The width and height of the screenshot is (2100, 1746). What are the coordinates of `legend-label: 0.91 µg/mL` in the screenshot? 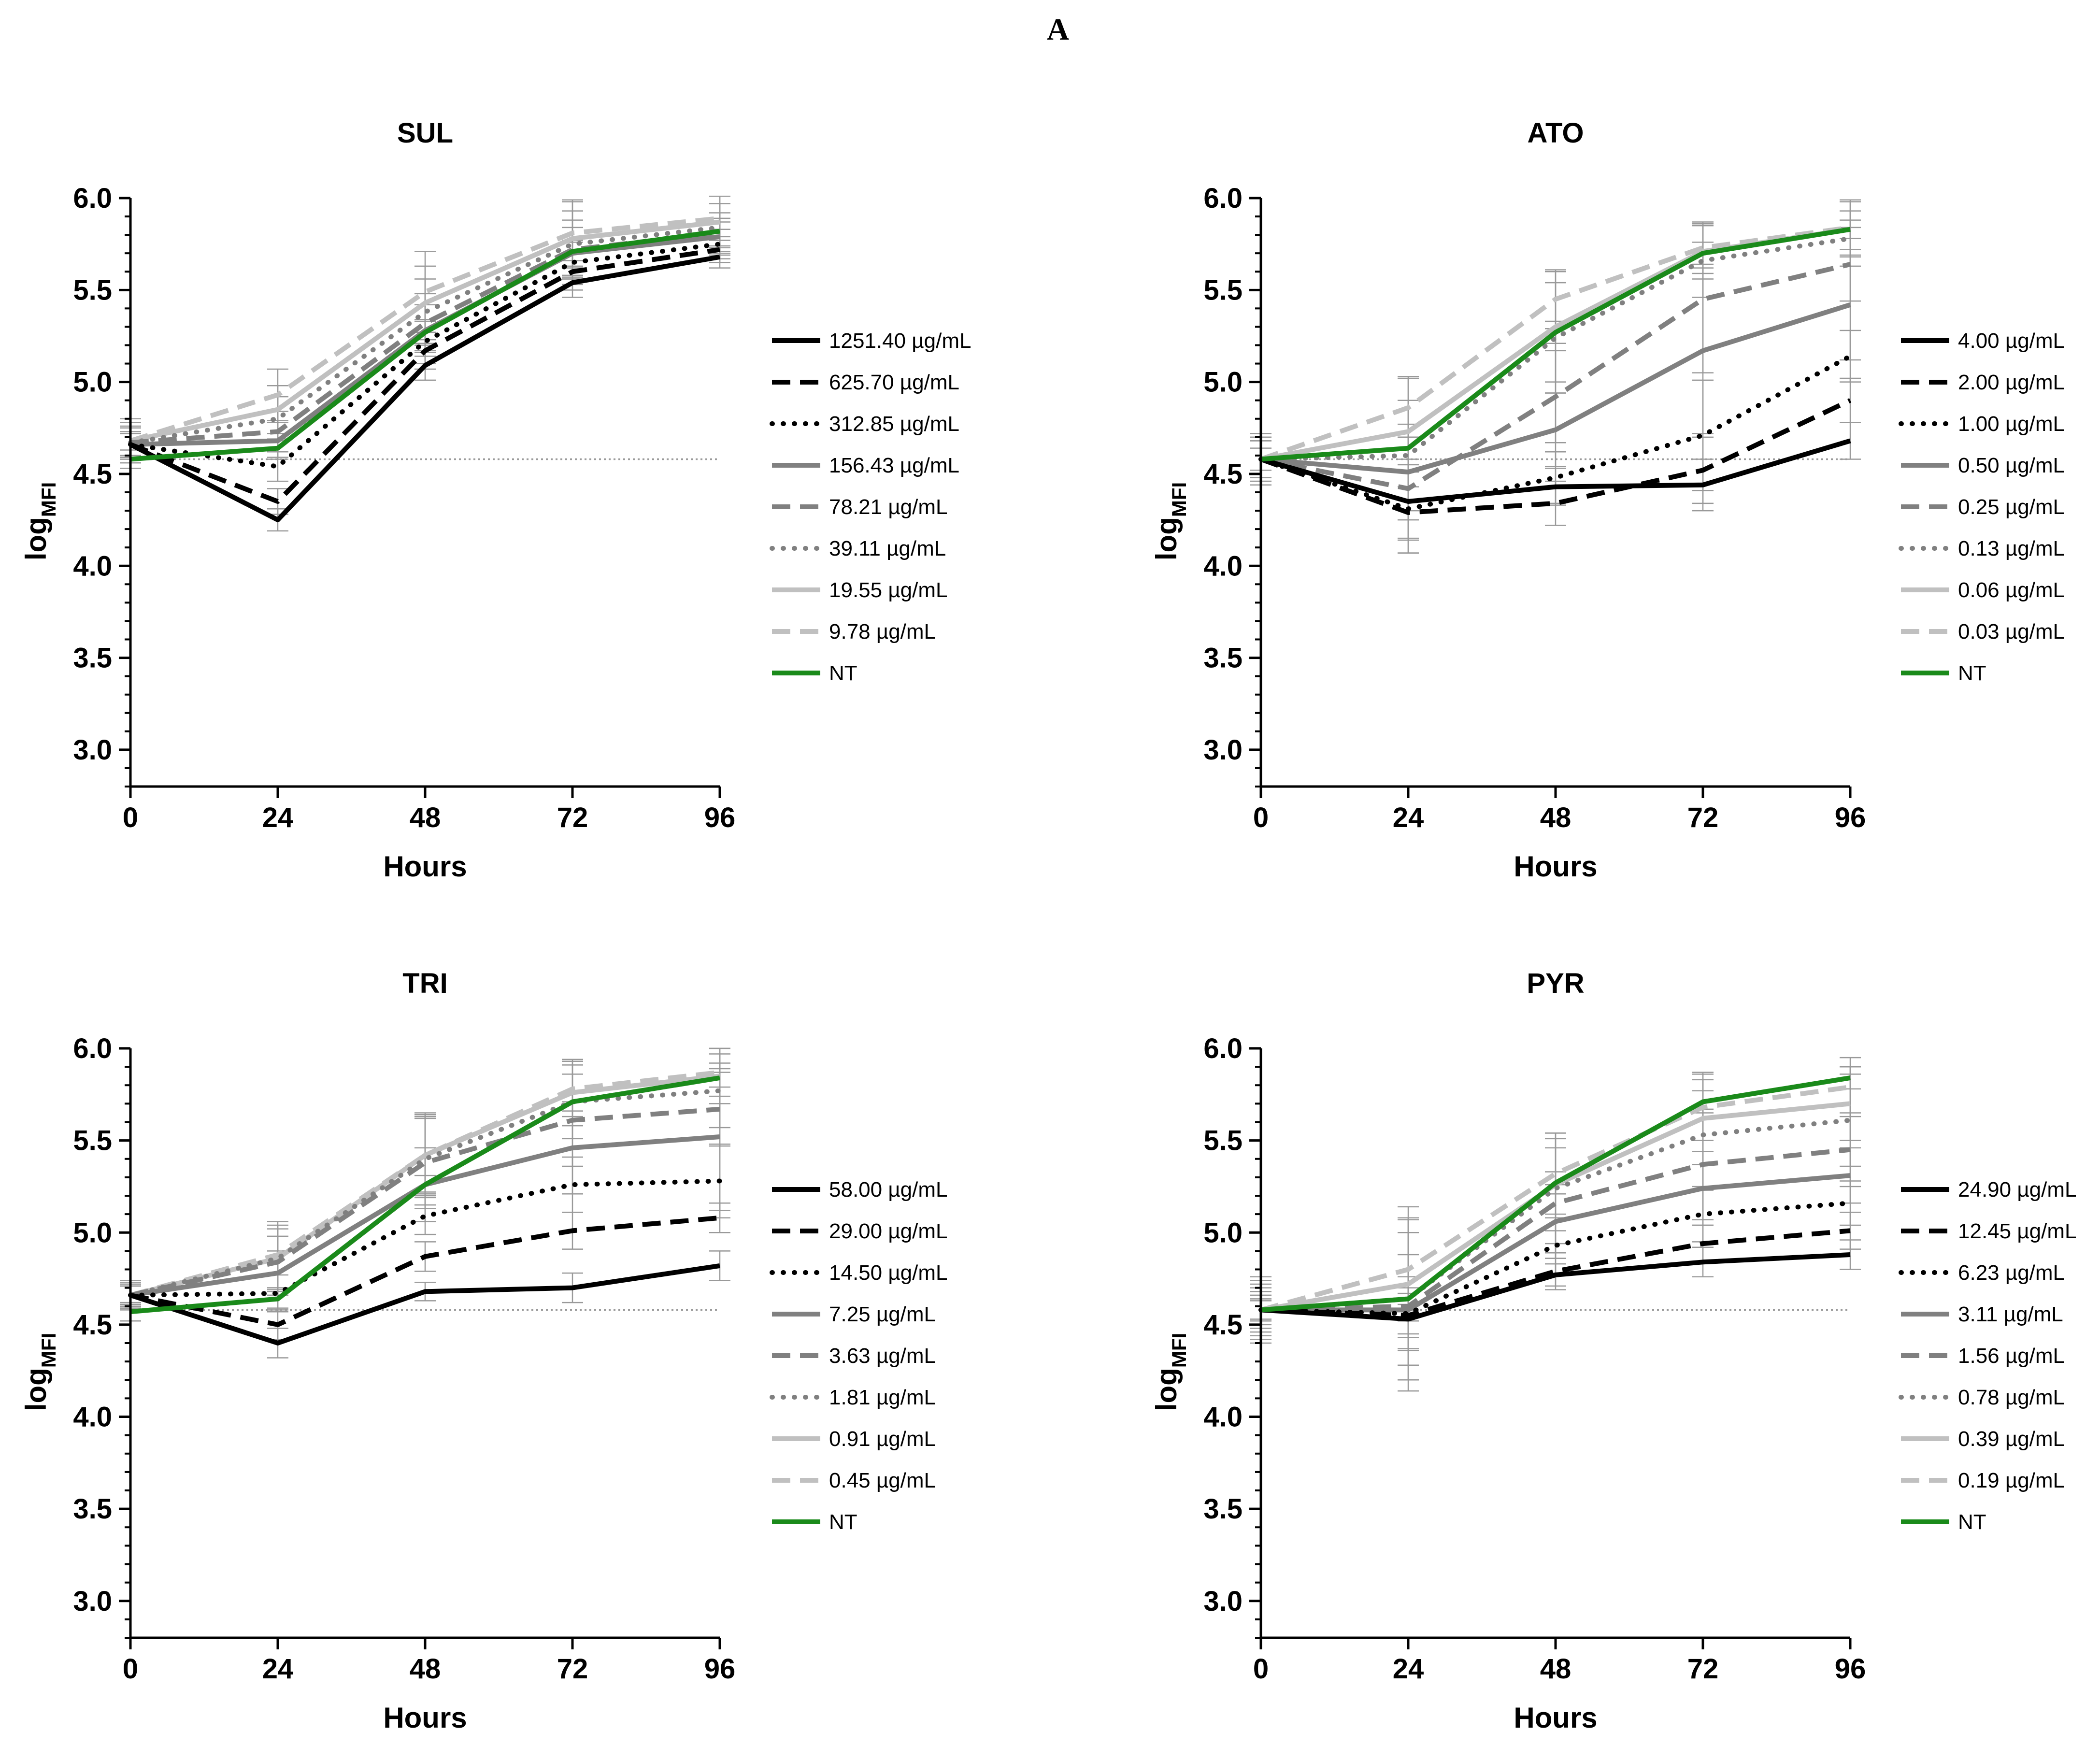 It's located at (882, 1439).